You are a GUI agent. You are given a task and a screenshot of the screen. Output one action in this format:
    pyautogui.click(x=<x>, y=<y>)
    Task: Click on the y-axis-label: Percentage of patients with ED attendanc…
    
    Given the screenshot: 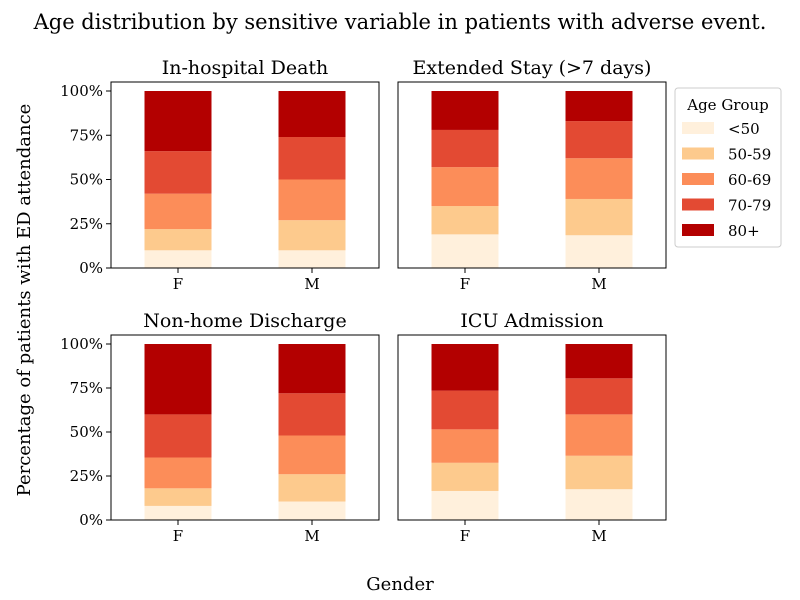 What is the action you would take?
    pyautogui.click(x=24, y=300)
    